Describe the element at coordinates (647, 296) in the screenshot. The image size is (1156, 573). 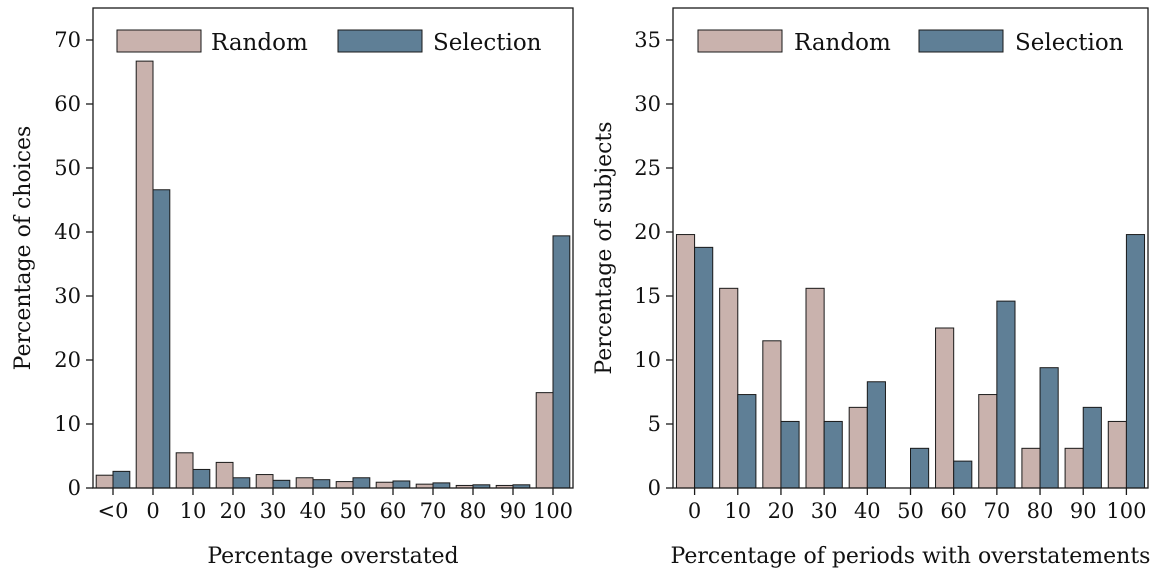
I see `y-tick-label: 15` at that location.